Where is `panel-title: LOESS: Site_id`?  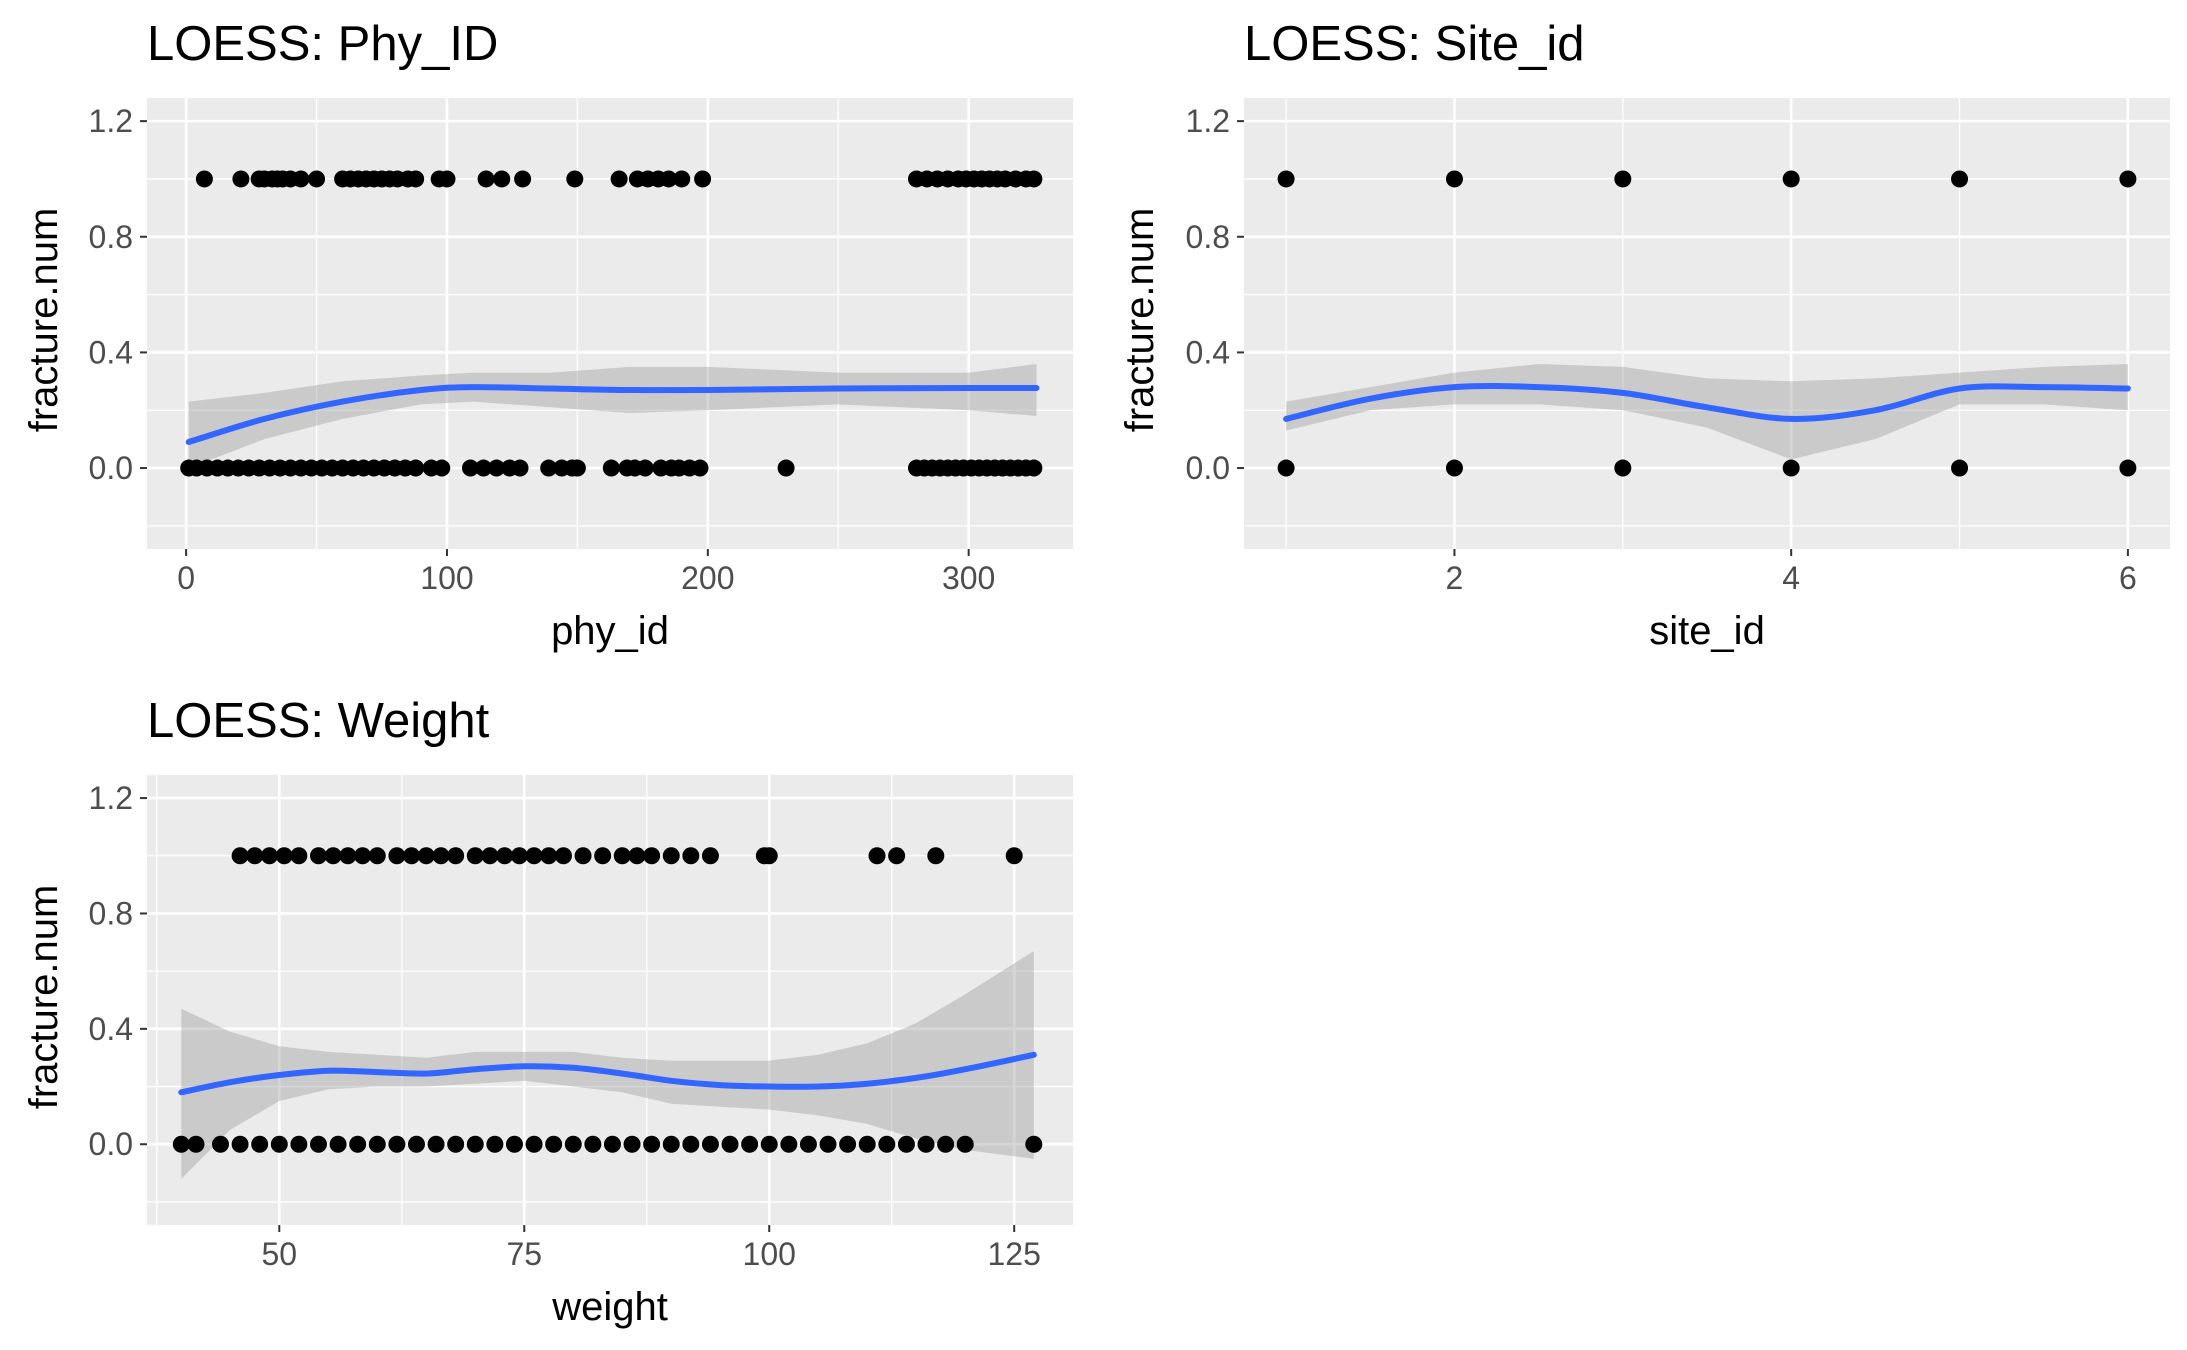 panel-title: LOESS: Site_id is located at coordinates (1414, 44).